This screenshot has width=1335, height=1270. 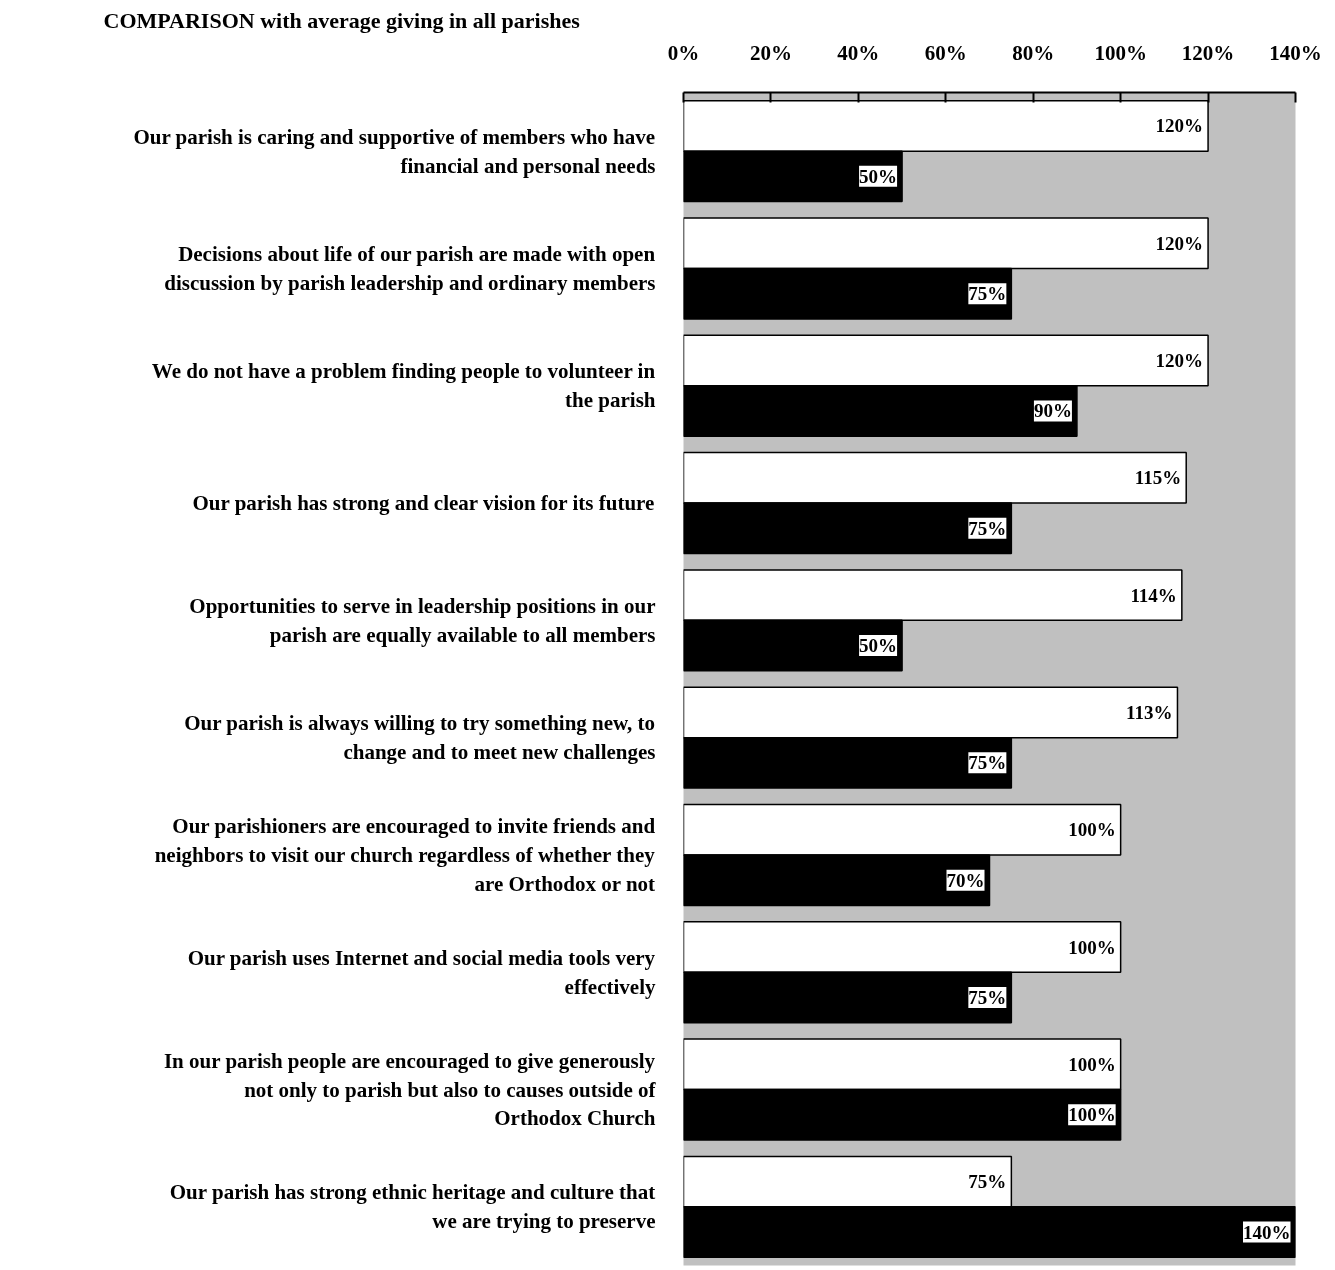 What do you see at coordinates (965, 880) in the screenshot?
I see `text: 70%` at bounding box center [965, 880].